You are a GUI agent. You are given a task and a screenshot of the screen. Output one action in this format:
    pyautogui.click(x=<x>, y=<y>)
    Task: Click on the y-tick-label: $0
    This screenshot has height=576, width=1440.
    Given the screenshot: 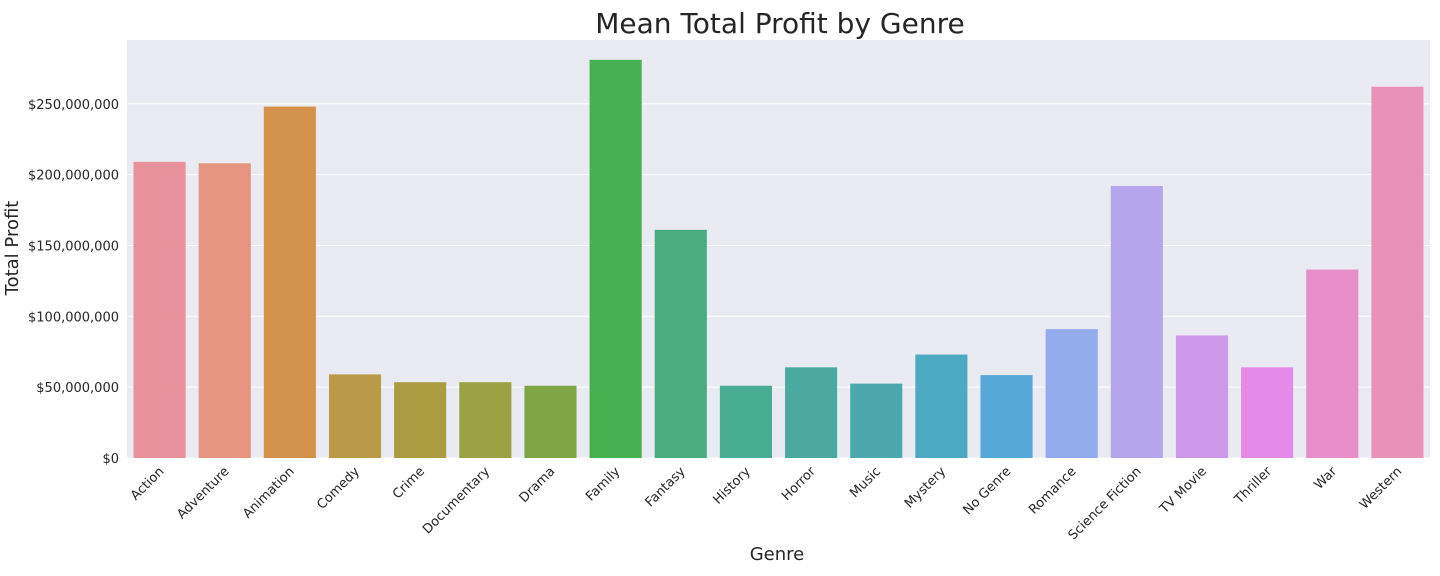 What is the action you would take?
    pyautogui.click(x=110, y=459)
    